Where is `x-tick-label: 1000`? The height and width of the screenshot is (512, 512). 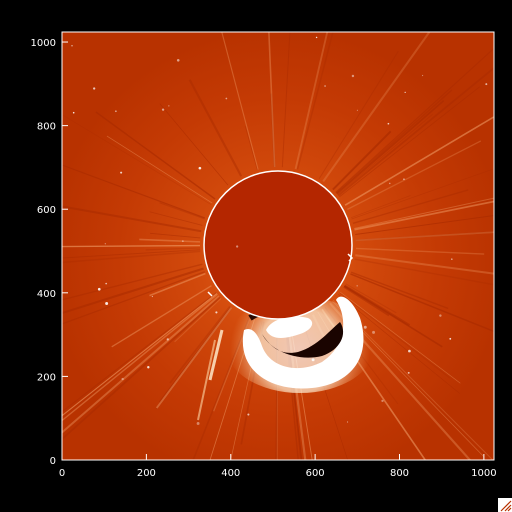 x-tick-label: 1000 is located at coordinates (483, 473).